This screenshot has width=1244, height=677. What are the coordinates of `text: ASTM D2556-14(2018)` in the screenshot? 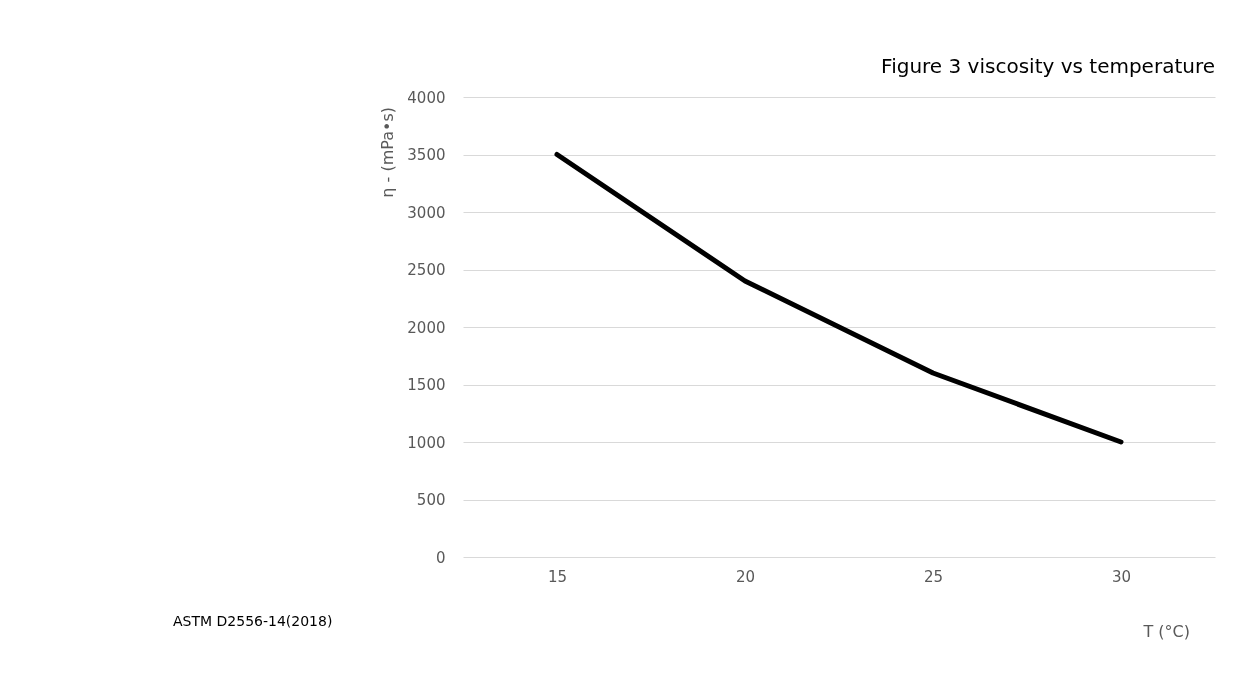 It's located at (253, 621).